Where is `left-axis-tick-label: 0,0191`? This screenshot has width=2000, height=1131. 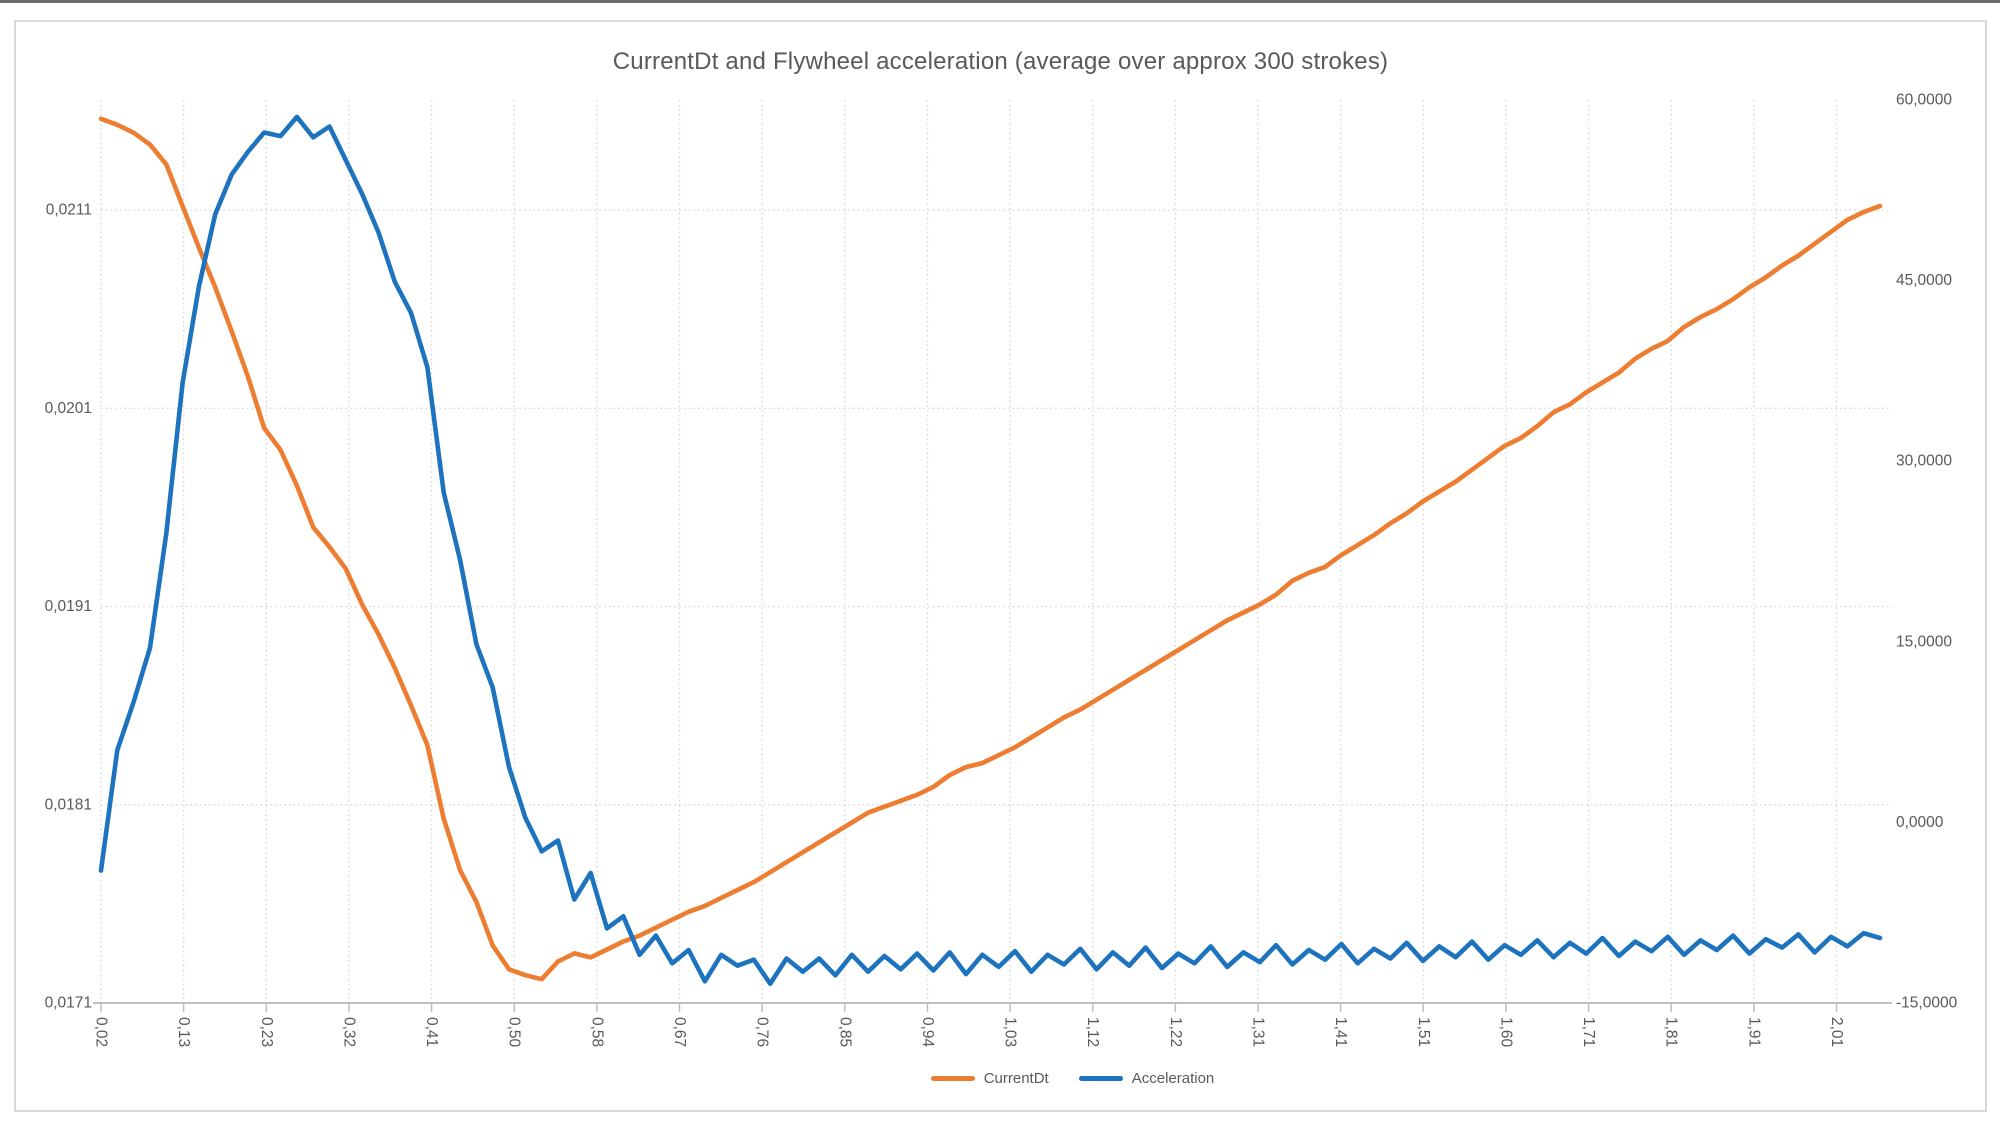
left-axis-tick-label: 0,0191 is located at coordinates (68, 606).